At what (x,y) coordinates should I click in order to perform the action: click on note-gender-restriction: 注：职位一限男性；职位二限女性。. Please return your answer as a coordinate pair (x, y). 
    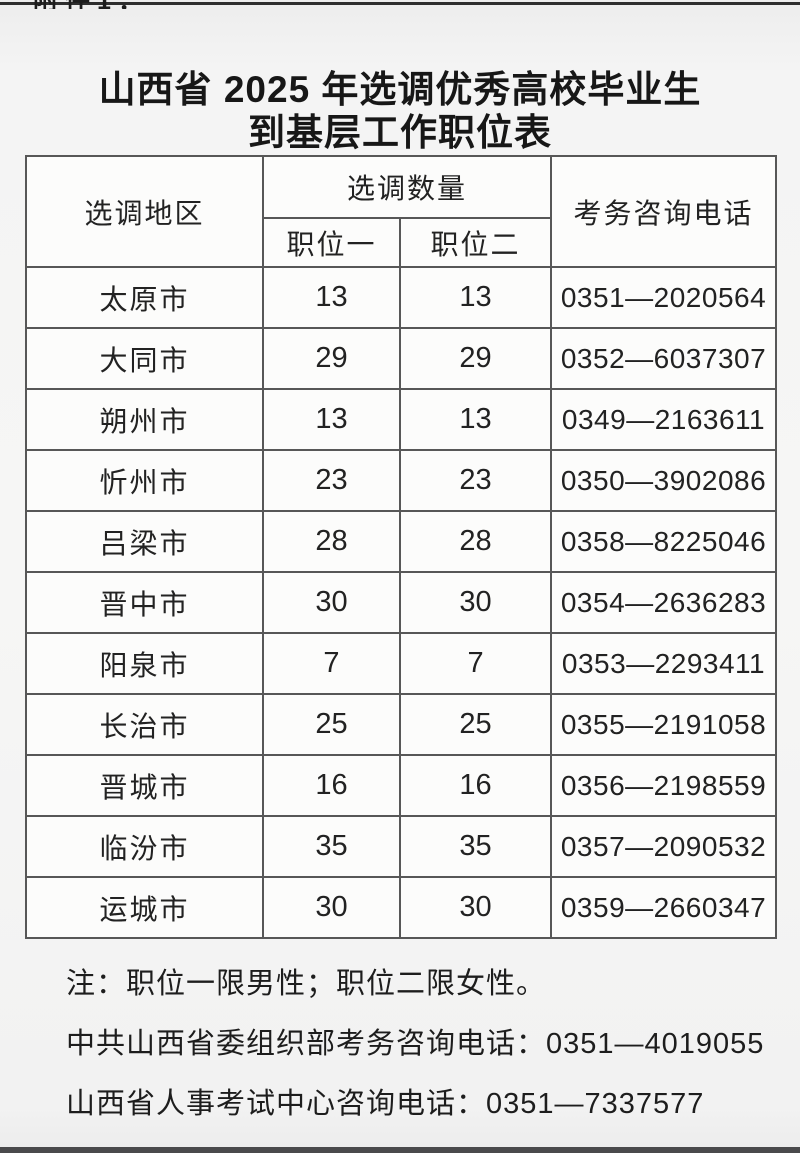
    Looking at the image, I should click on (306, 984).